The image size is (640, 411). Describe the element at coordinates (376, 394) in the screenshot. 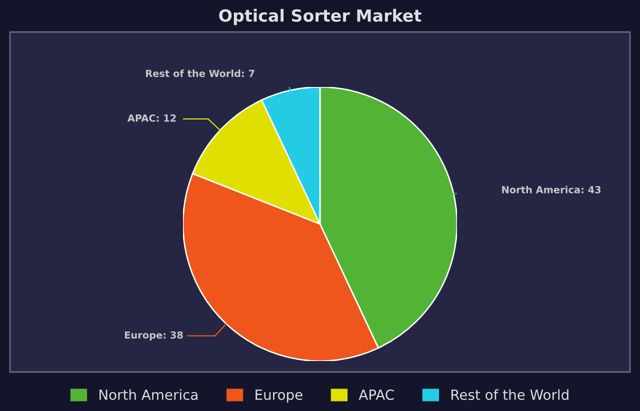

I see `legend-label: APAC` at that location.